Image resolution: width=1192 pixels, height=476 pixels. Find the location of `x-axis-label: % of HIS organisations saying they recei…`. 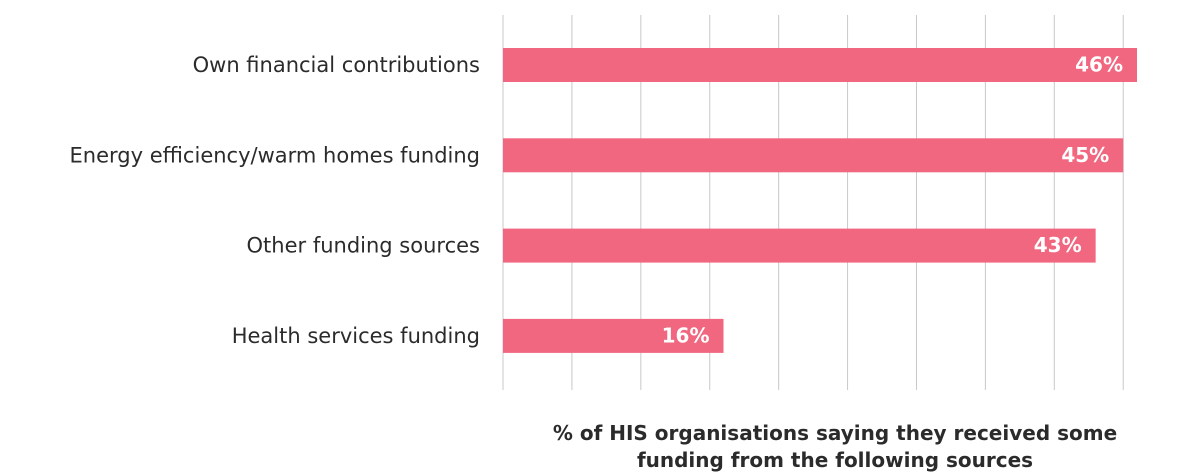

x-axis-label: % of HIS organisations saying they recei… is located at coordinates (835, 446).